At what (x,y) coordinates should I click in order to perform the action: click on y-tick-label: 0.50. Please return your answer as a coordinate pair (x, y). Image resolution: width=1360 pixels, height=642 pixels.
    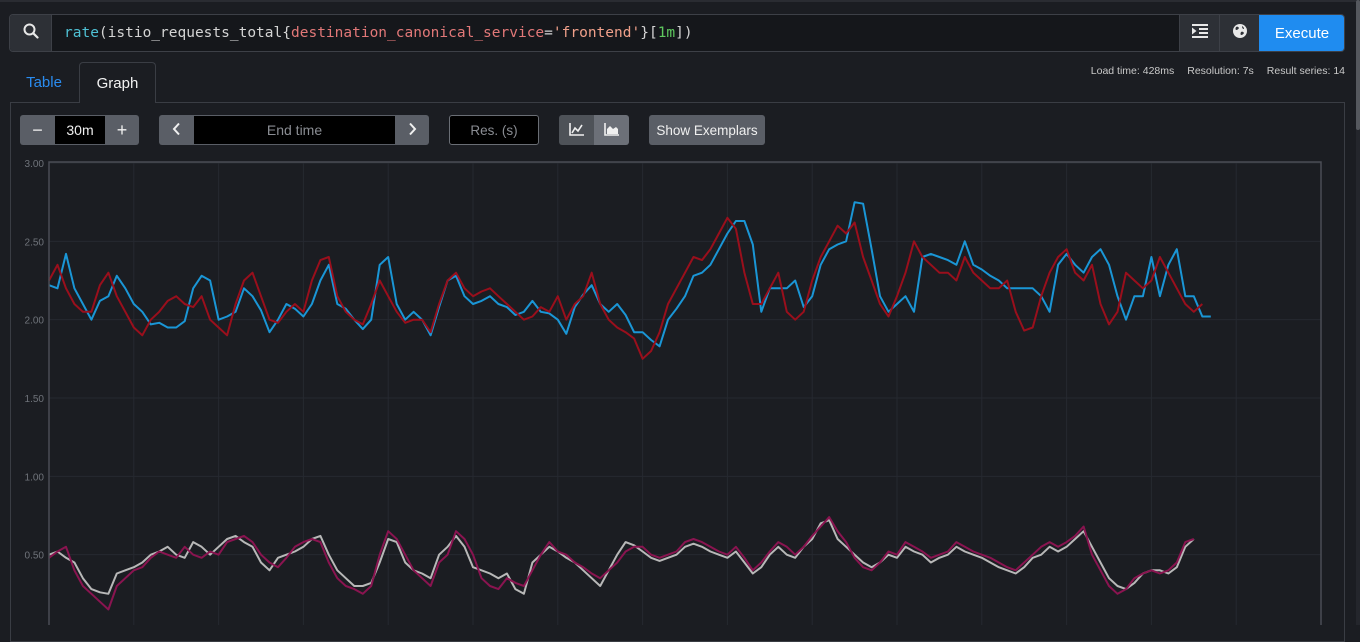
    Looking at the image, I should click on (35, 556).